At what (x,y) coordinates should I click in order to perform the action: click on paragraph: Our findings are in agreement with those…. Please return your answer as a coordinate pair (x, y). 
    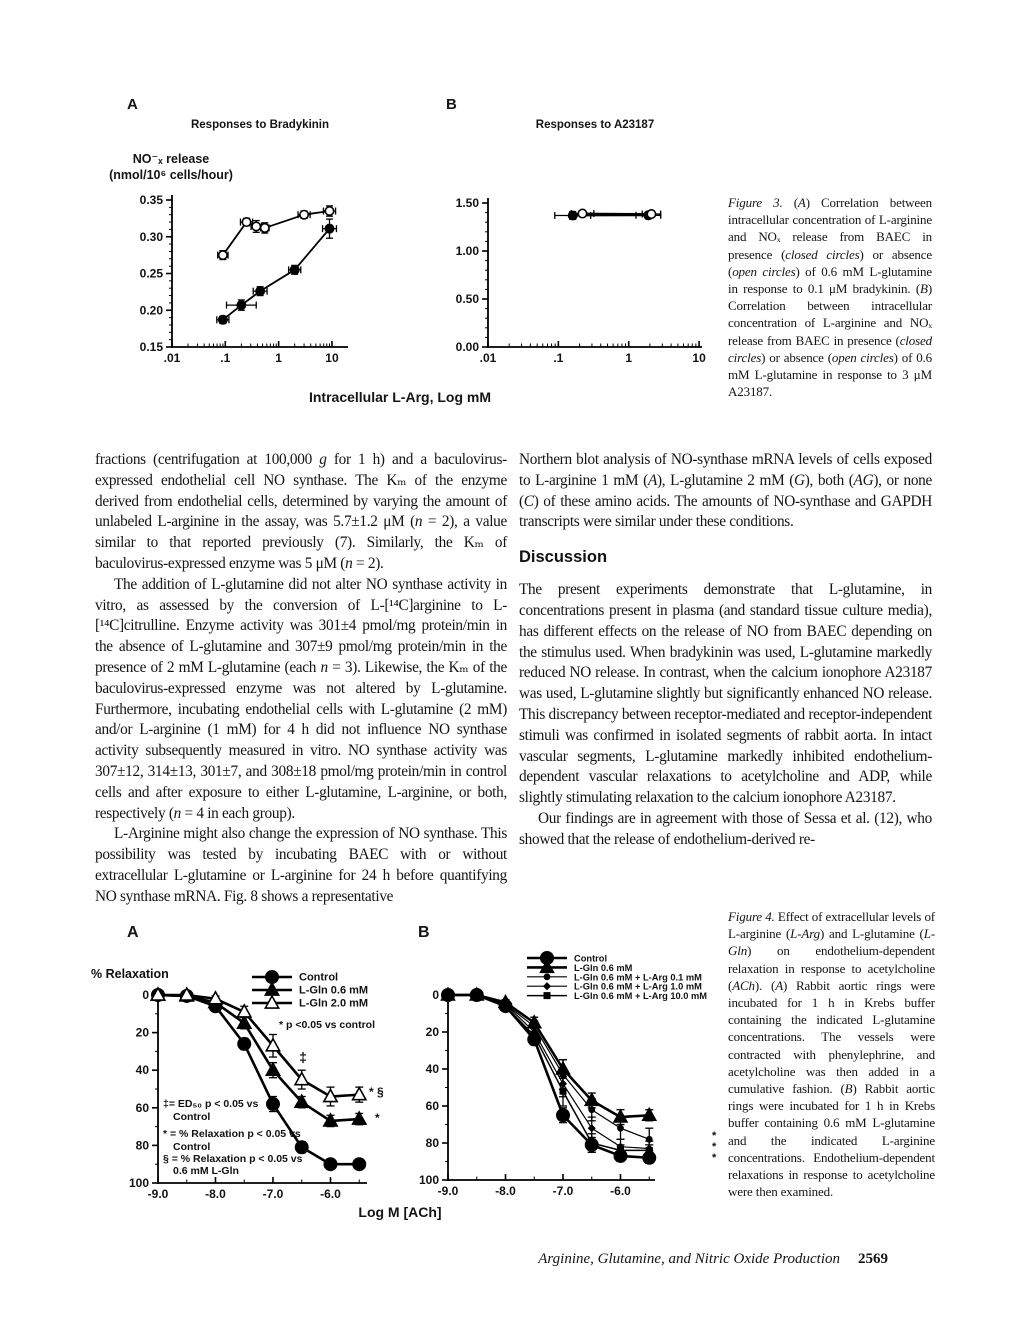
    Looking at the image, I should click on (725, 828).